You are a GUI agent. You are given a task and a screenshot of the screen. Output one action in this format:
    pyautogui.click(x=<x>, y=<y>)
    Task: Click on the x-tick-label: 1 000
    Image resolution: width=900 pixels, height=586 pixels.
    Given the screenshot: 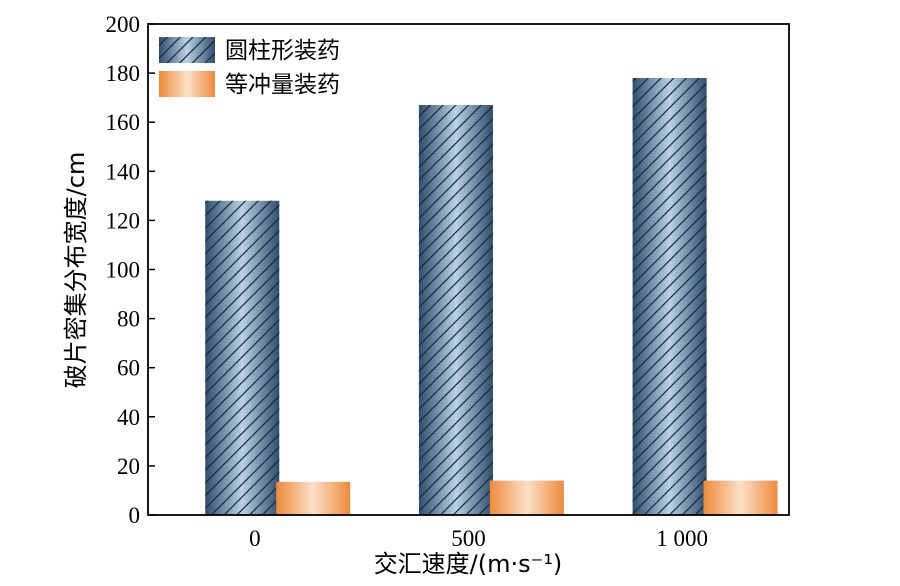 What is the action you would take?
    pyautogui.click(x=682, y=538)
    